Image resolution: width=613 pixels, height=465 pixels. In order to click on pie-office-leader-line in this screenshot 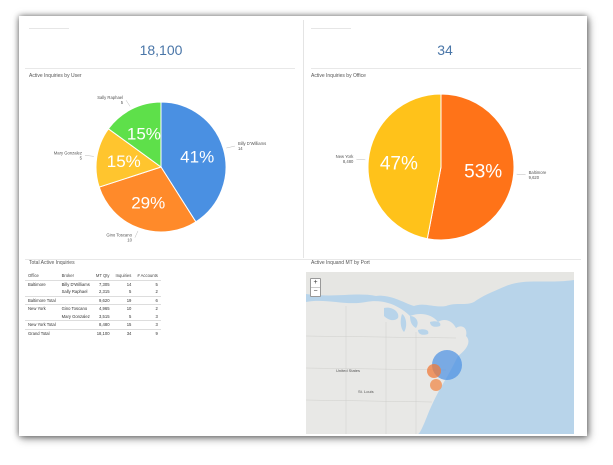, I will do `click(361, 159)`.